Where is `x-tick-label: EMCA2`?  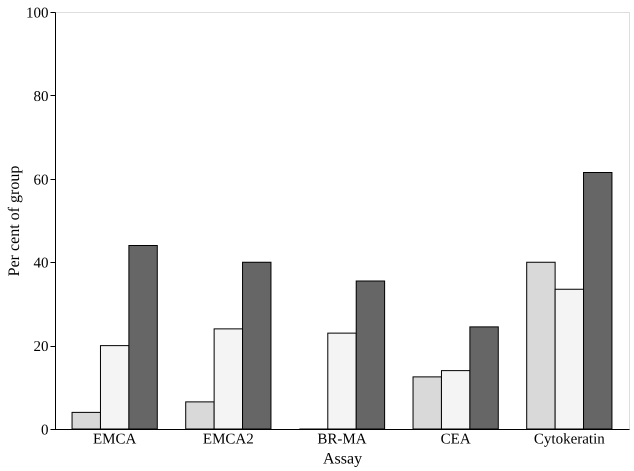 x-tick-label: EMCA2 is located at coordinates (228, 440).